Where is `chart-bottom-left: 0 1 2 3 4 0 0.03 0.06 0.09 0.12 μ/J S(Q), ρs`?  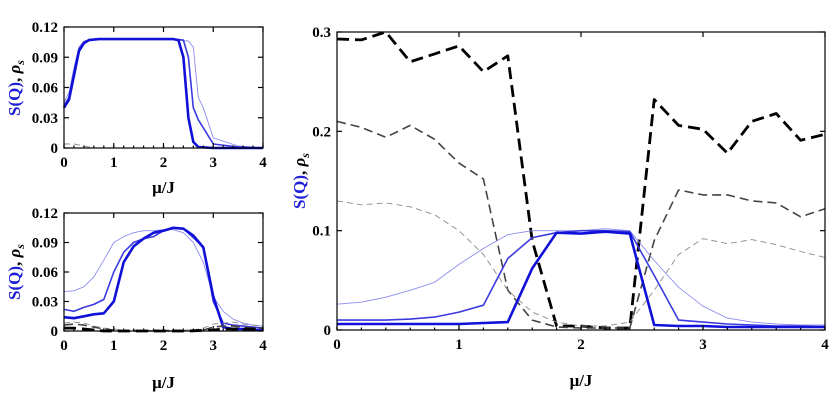 chart-bottom-left: 0 1 2 3 4 0 0.03 0.06 0.09 0.12 μ/J S(Q), ρs is located at coordinates (136, 299).